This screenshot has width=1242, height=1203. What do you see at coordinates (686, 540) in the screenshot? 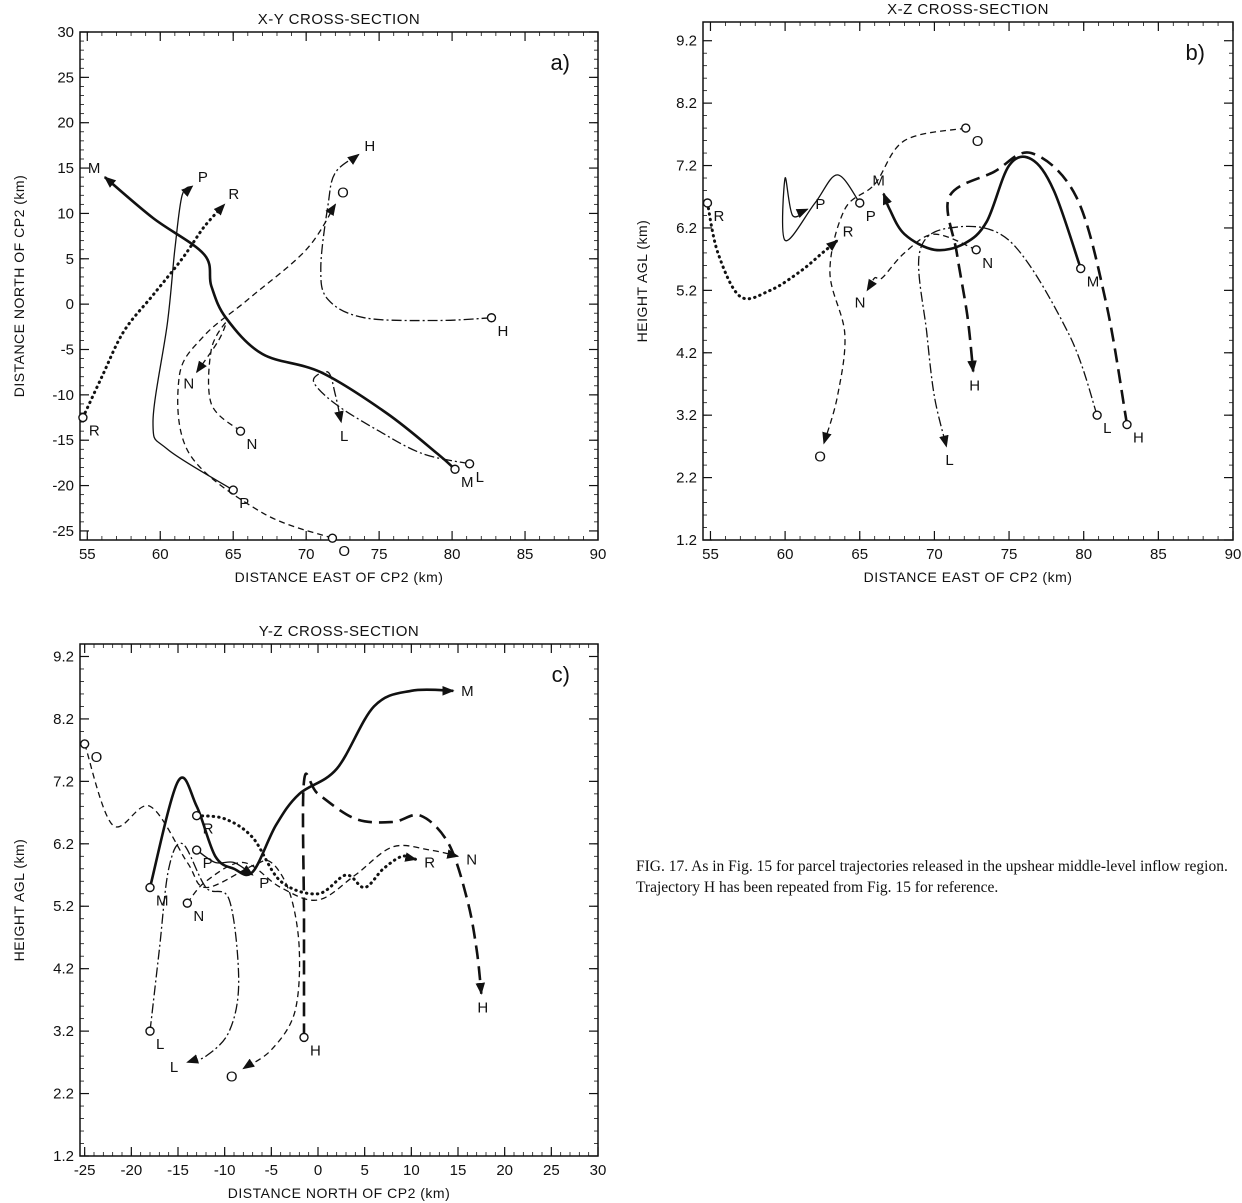
I see `y-tick-label: 1.2` at bounding box center [686, 540].